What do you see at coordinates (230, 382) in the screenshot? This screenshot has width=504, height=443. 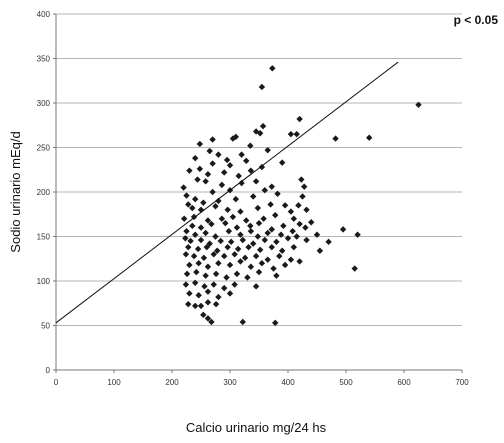 I see `x-tick-label: 300` at bounding box center [230, 382].